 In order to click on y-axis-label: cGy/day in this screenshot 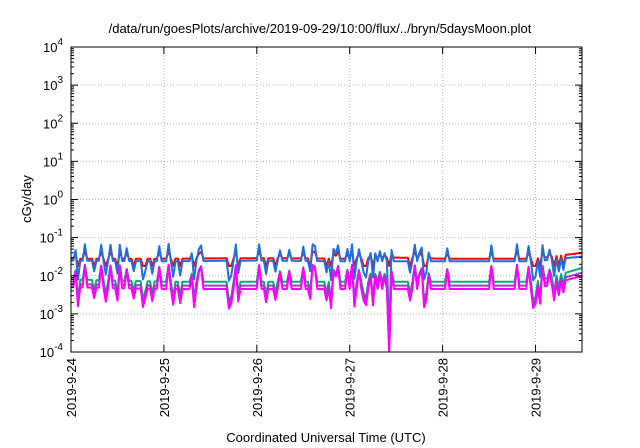, I will do `click(26, 199)`.